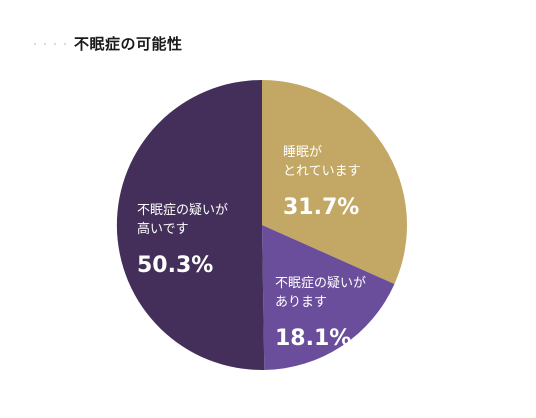  Describe the element at coordinates (302, 152) in the screenshot. I see `slice-label-line: 睡眠が` at that location.